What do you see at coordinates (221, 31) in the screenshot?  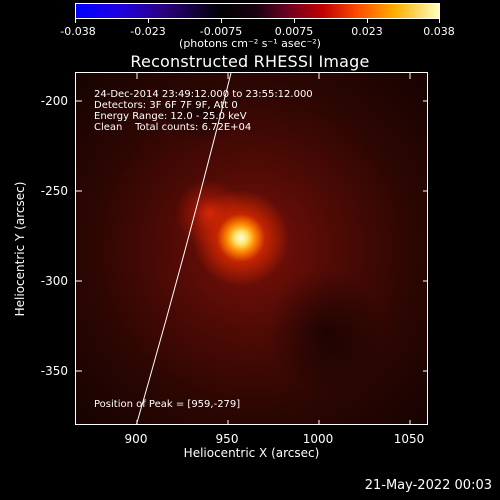 I see `colorbar-label: -0.0075` at bounding box center [221, 31].